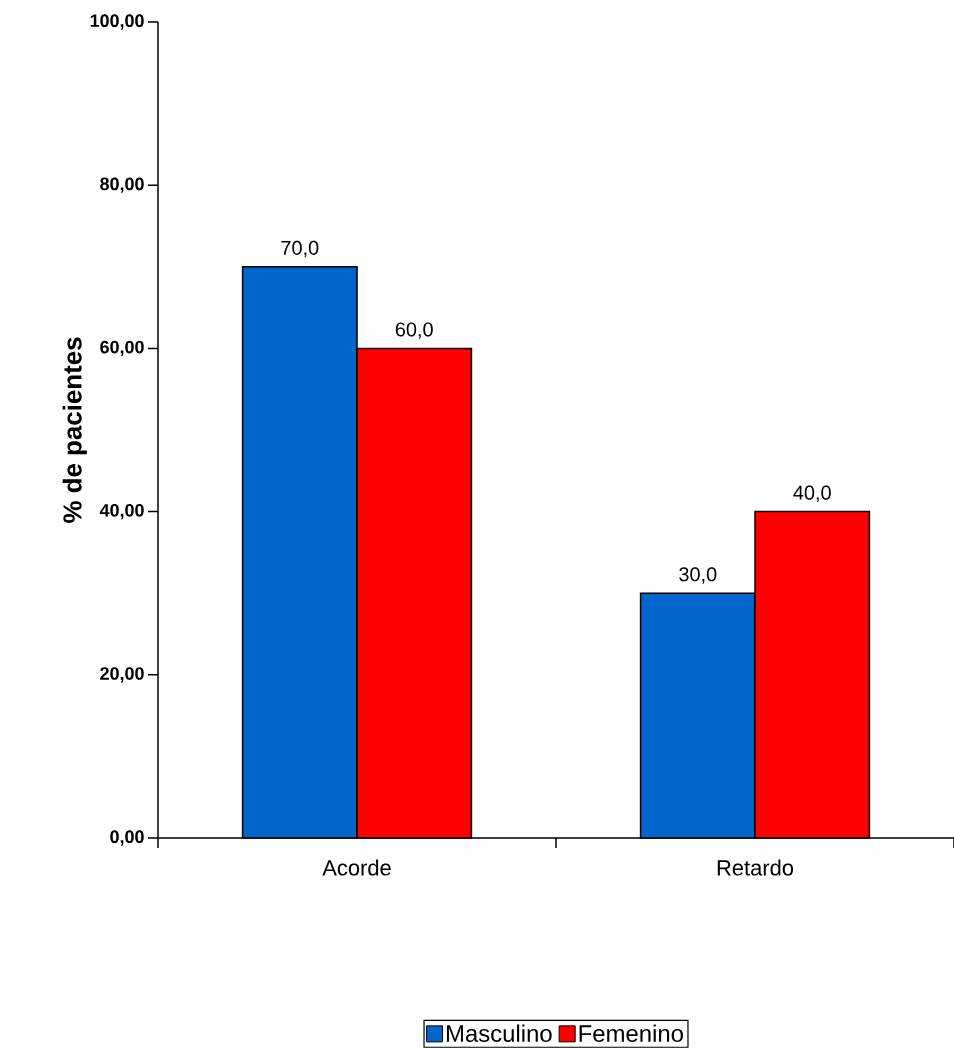 The image size is (954, 1048). What do you see at coordinates (414, 330) in the screenshot?
I see `data-label: 60,0` at bounding box center [414, 330].